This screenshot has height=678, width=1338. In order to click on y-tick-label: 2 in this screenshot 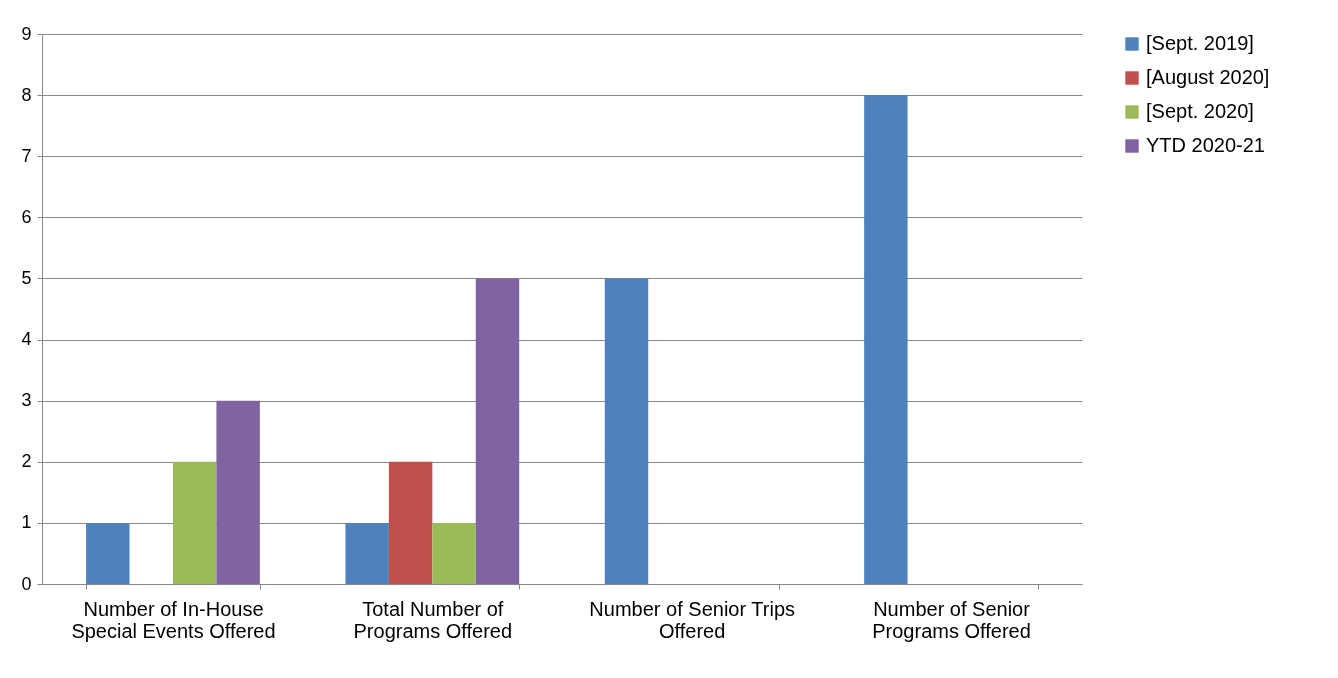, I will do `click(26, 461)`.